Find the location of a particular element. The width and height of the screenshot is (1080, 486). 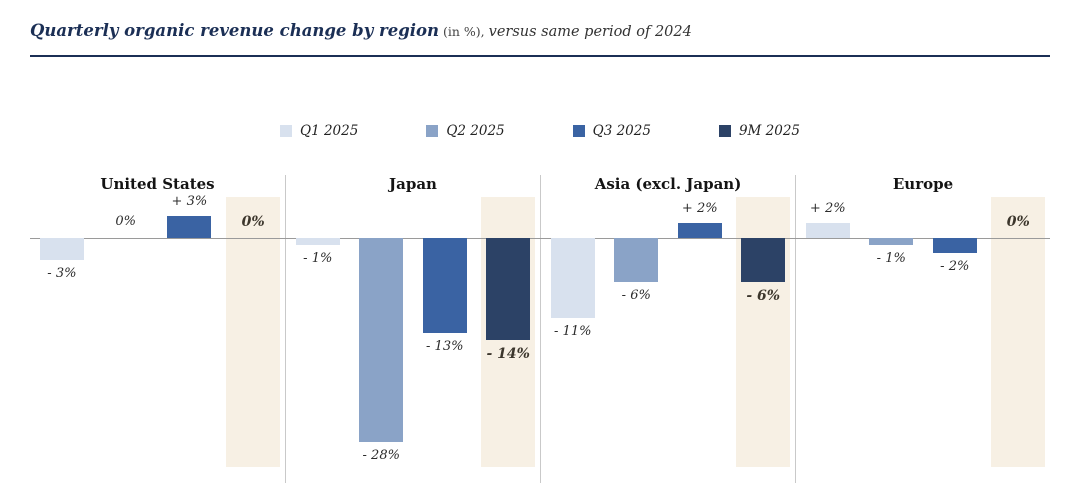

legend-swatch-q2-2025 is located at coordinates (432, 131).